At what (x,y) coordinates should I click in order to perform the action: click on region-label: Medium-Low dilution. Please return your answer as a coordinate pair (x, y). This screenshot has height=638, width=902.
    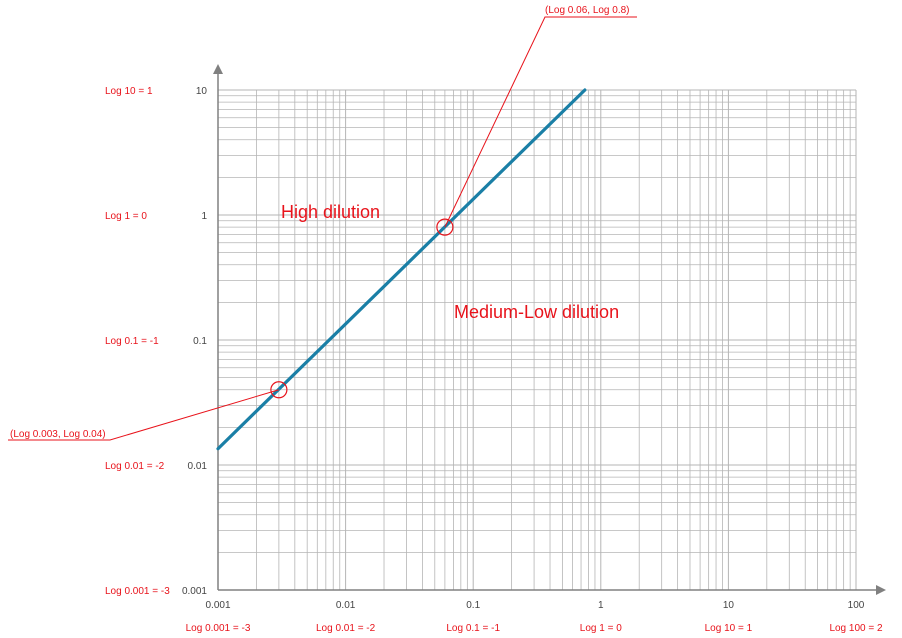
    Looking at the image, I should click on (536, 312).